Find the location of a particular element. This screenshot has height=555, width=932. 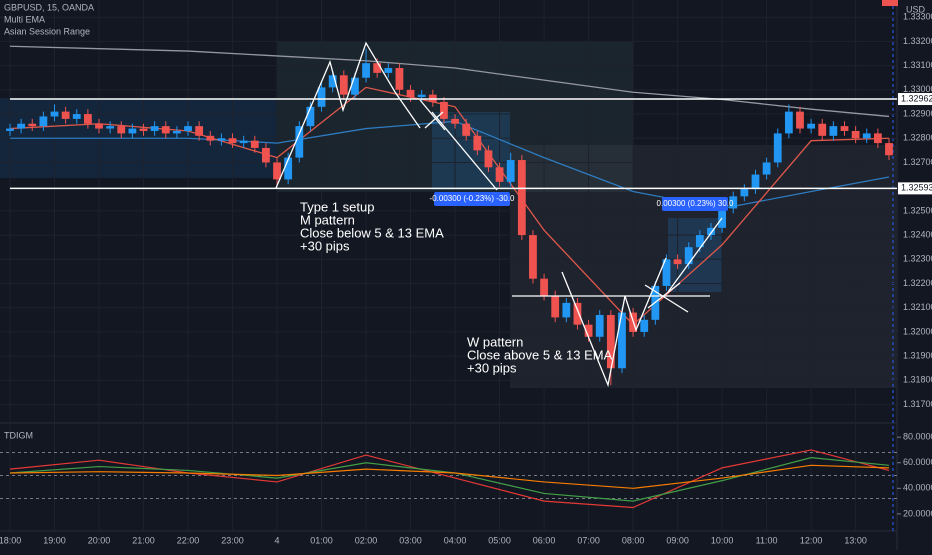

x-tick-label: 22:00 is located at coordinates (188, 540).